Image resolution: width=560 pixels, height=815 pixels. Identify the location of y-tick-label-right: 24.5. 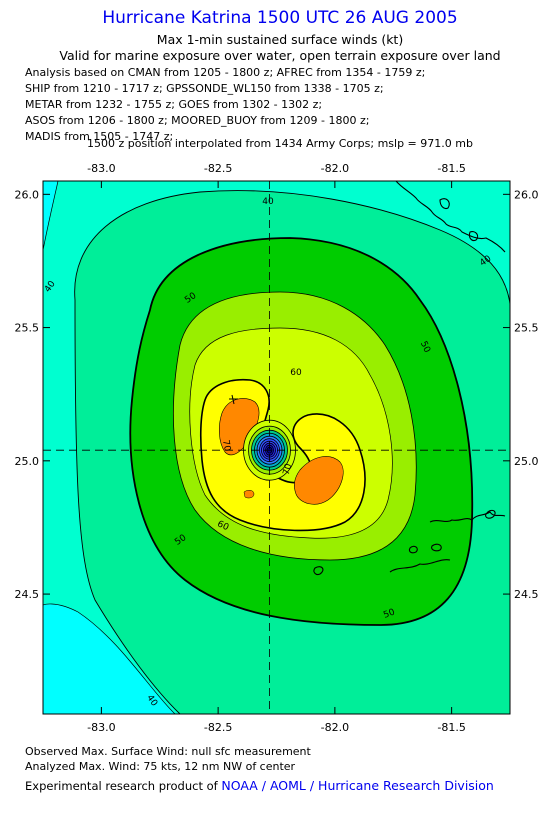
(526, 594).